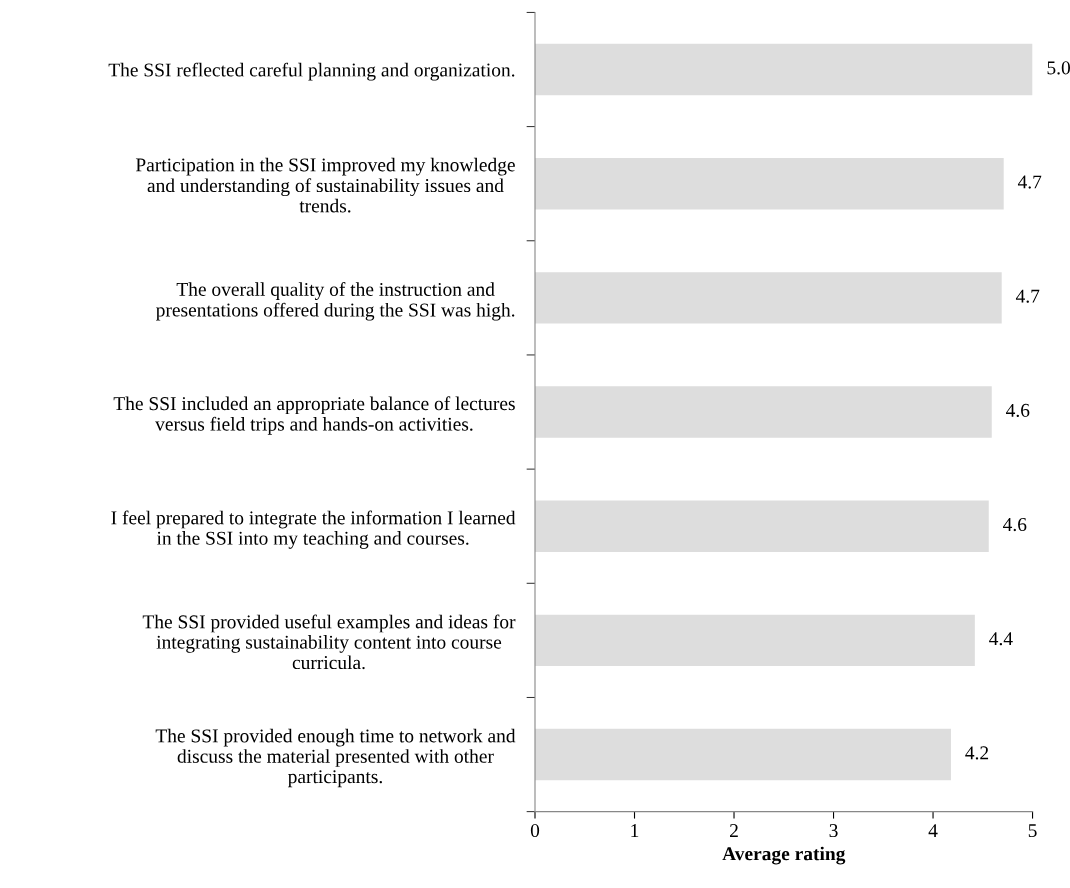 This screenshot has height=888, width=1070. Describe the element at coordinates (313, 529) in the screenshot. I see `y-tick-label: I feel prepared to integrate the information I learned in the SSI into my teaching and courses.` at that location.